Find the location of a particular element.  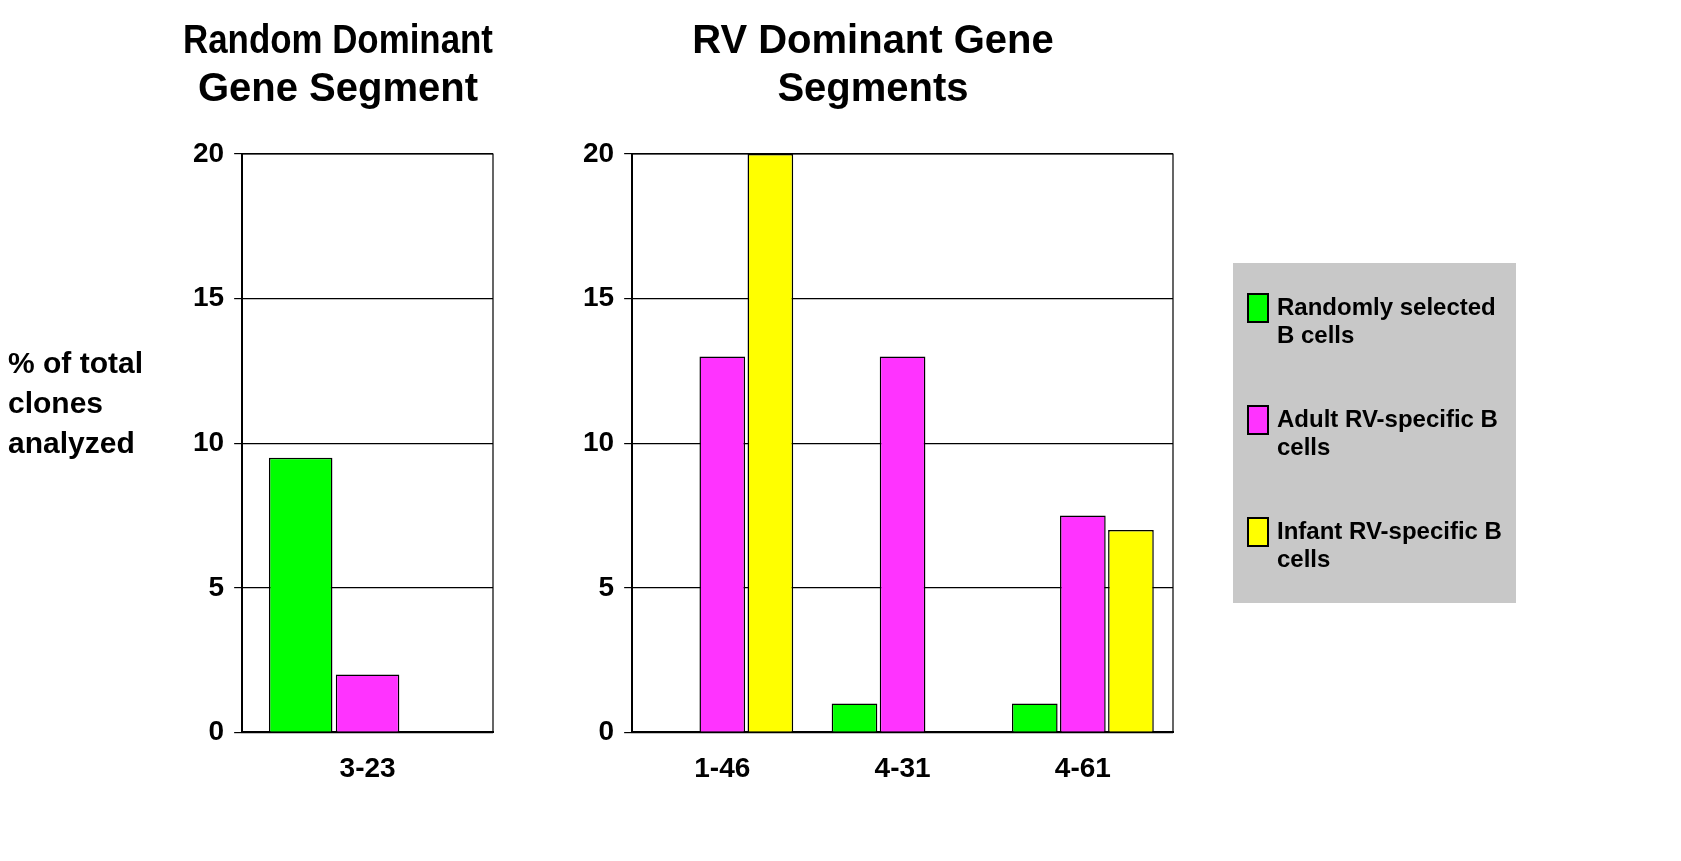

chart-title: Random Dominant Gene Segment is located at coordinates (338, 63).